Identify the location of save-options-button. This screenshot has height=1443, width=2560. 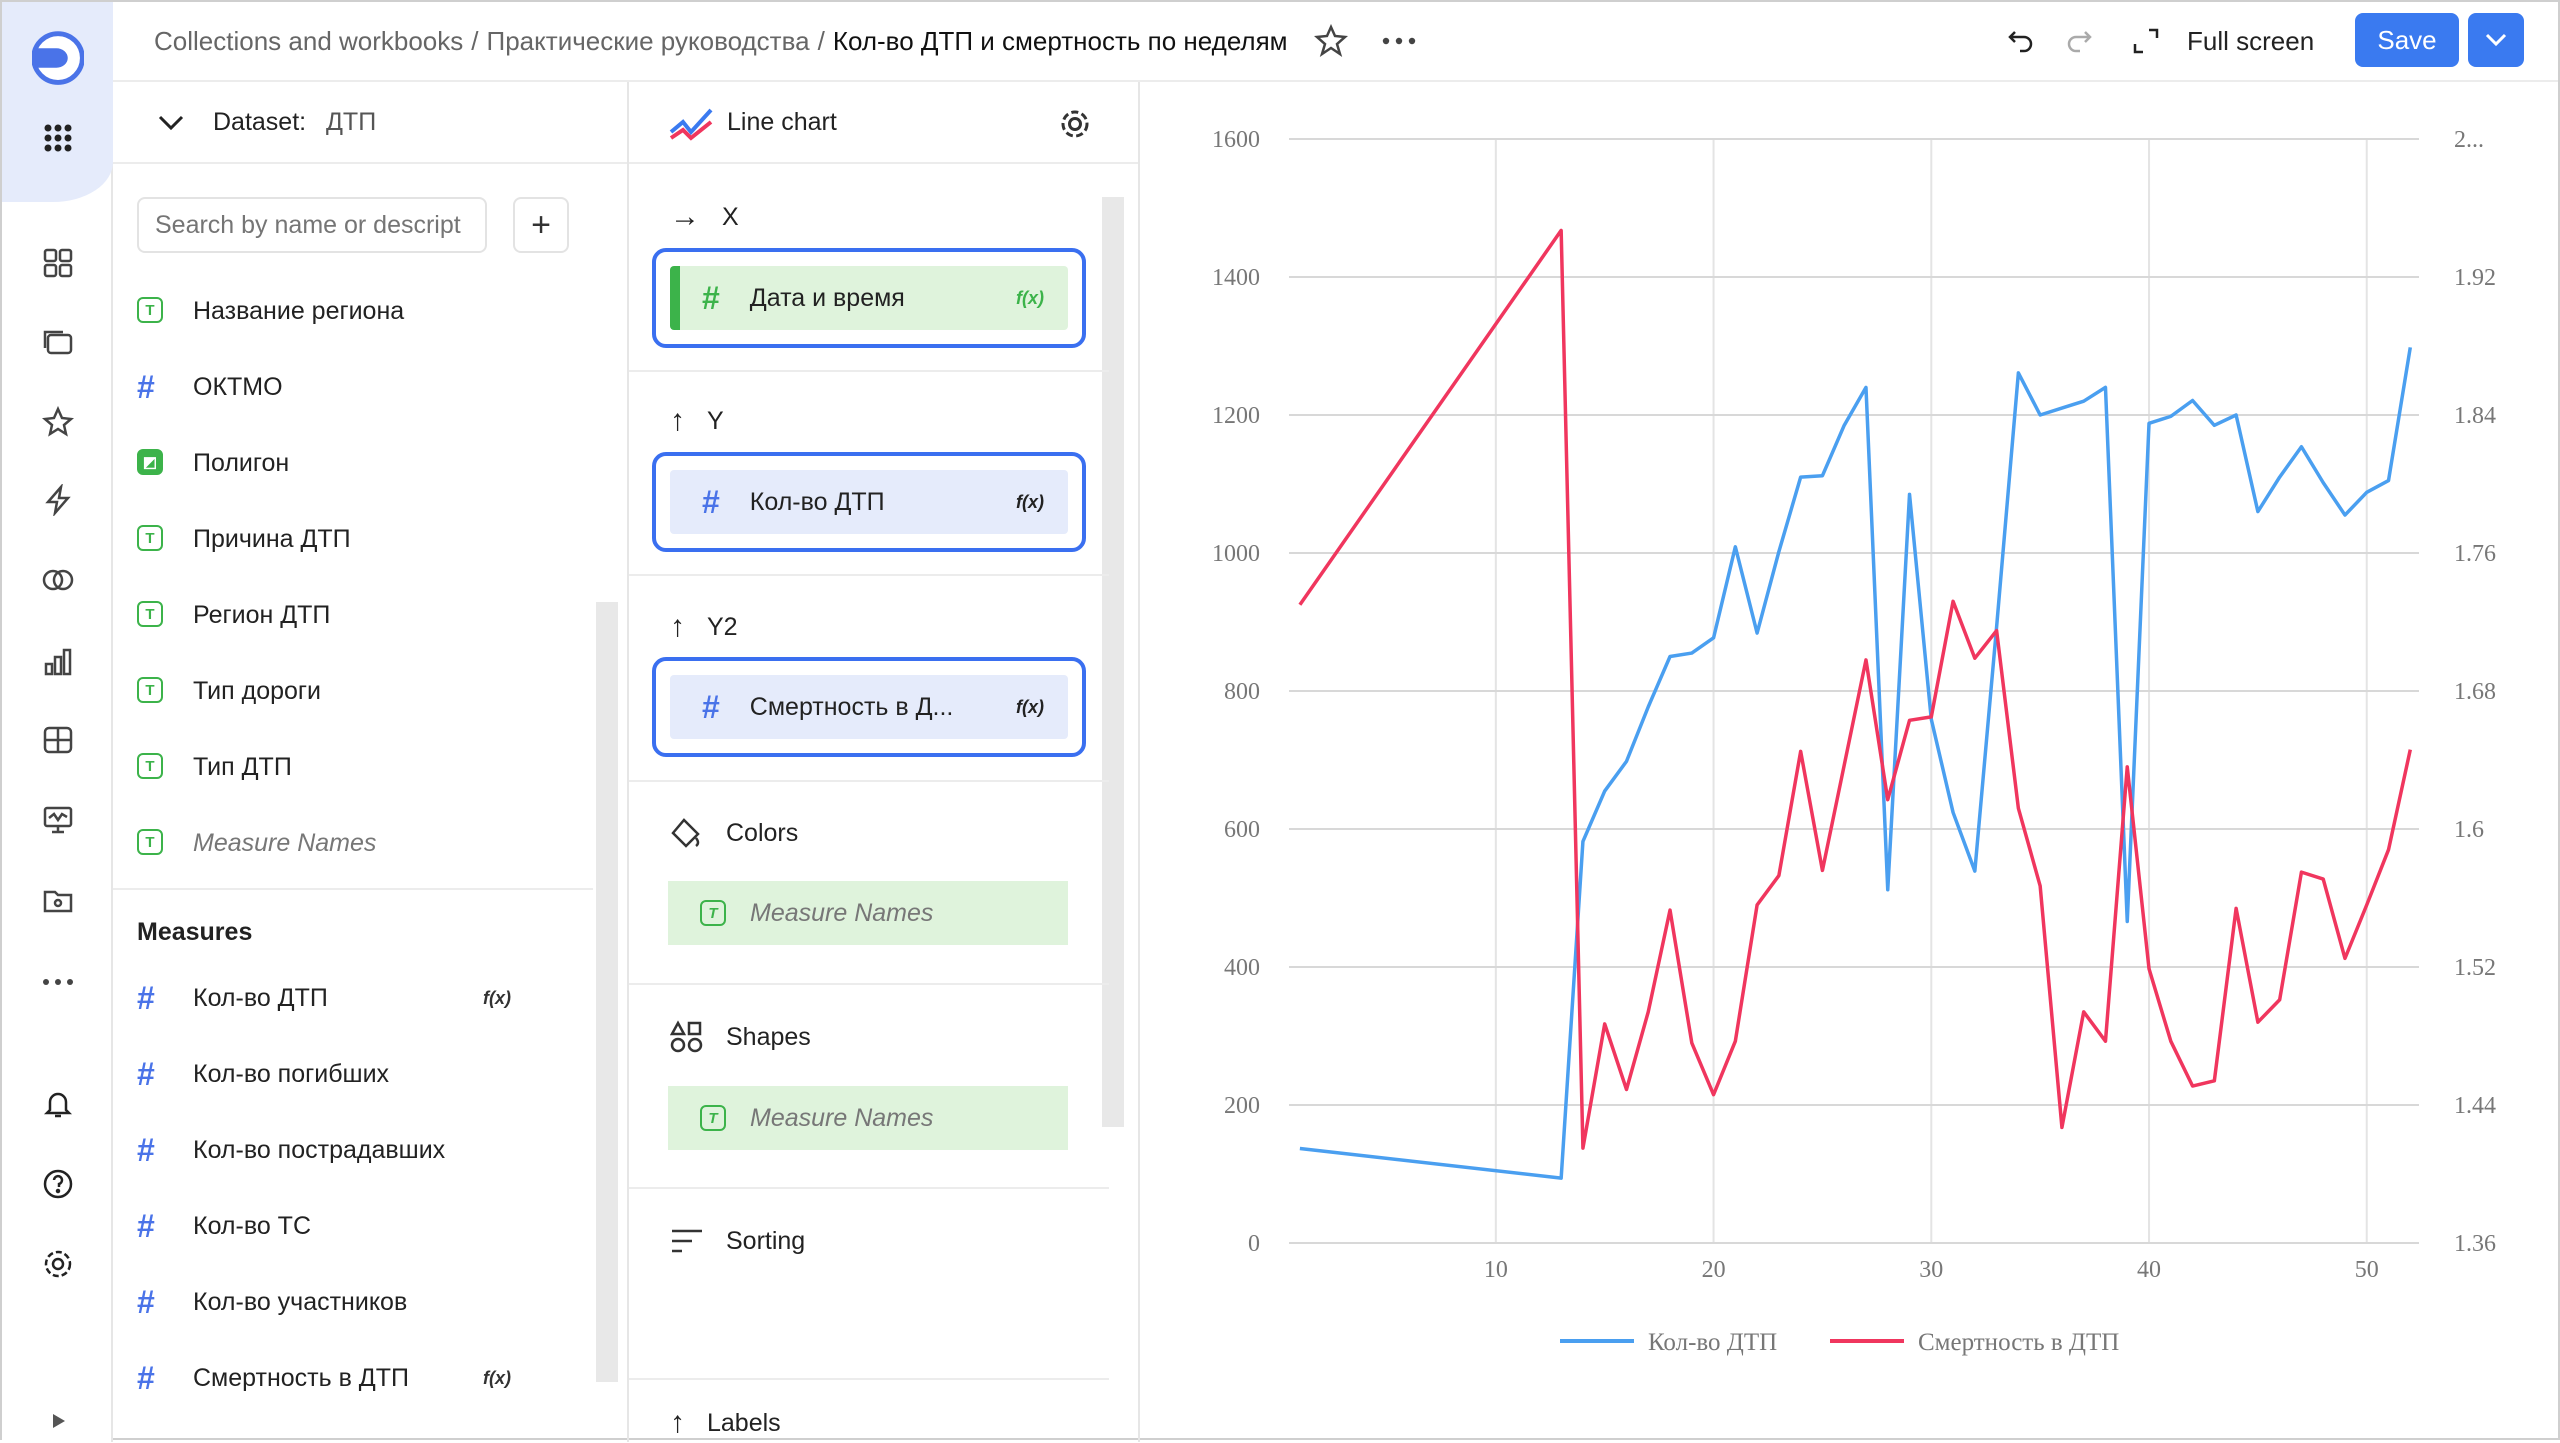
(2496, 40).